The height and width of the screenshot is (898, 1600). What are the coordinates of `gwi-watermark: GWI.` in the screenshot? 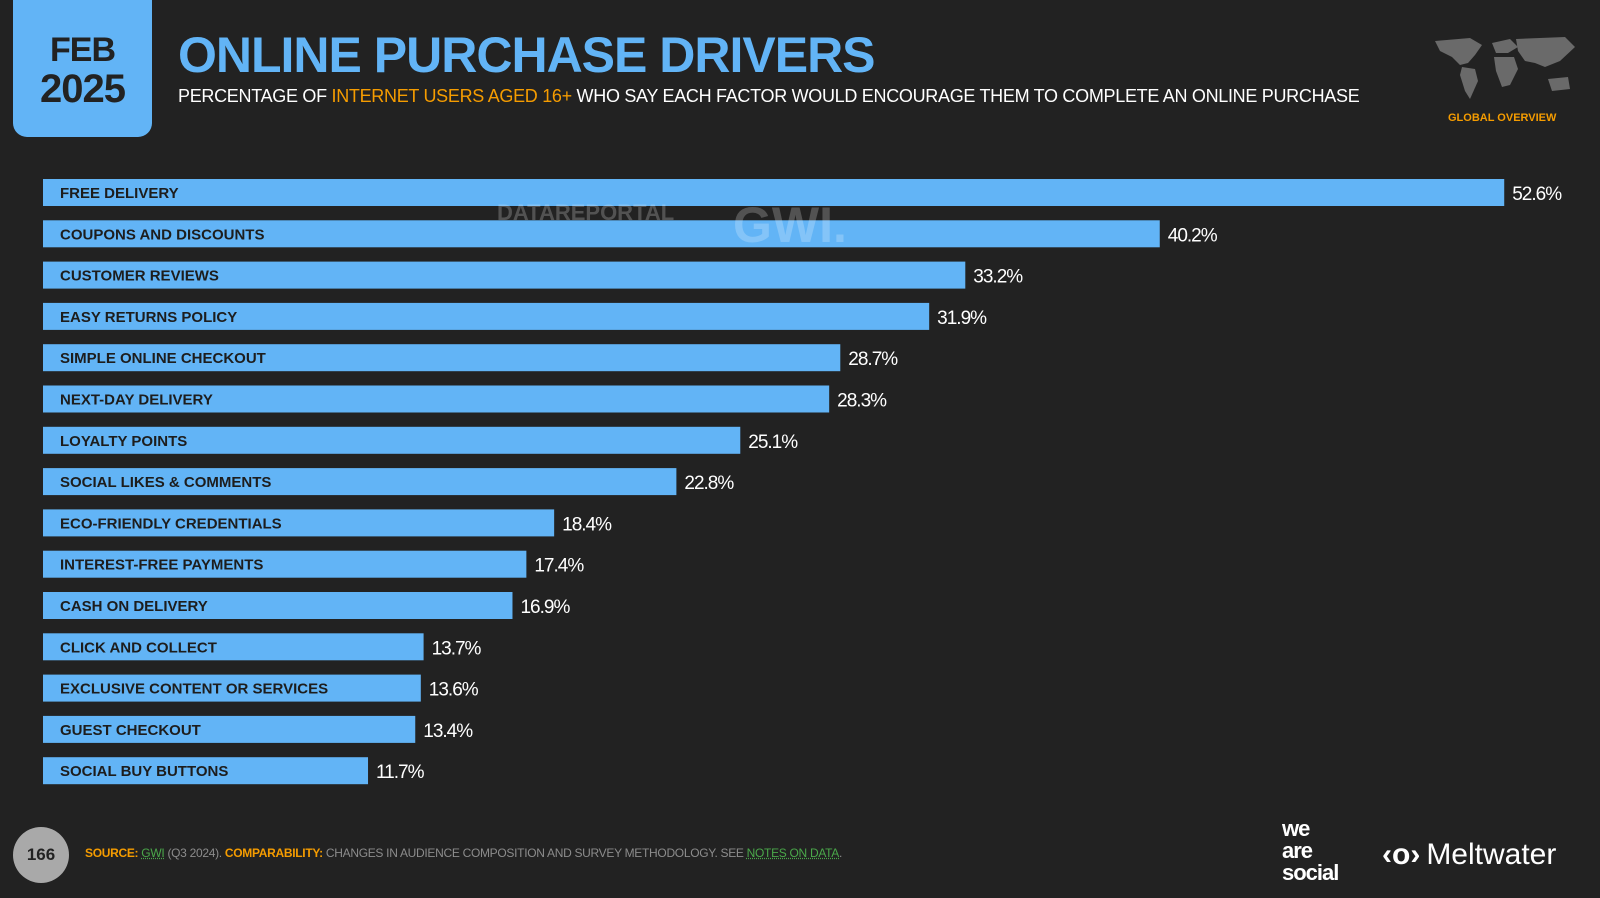 It's located at (790, 225).